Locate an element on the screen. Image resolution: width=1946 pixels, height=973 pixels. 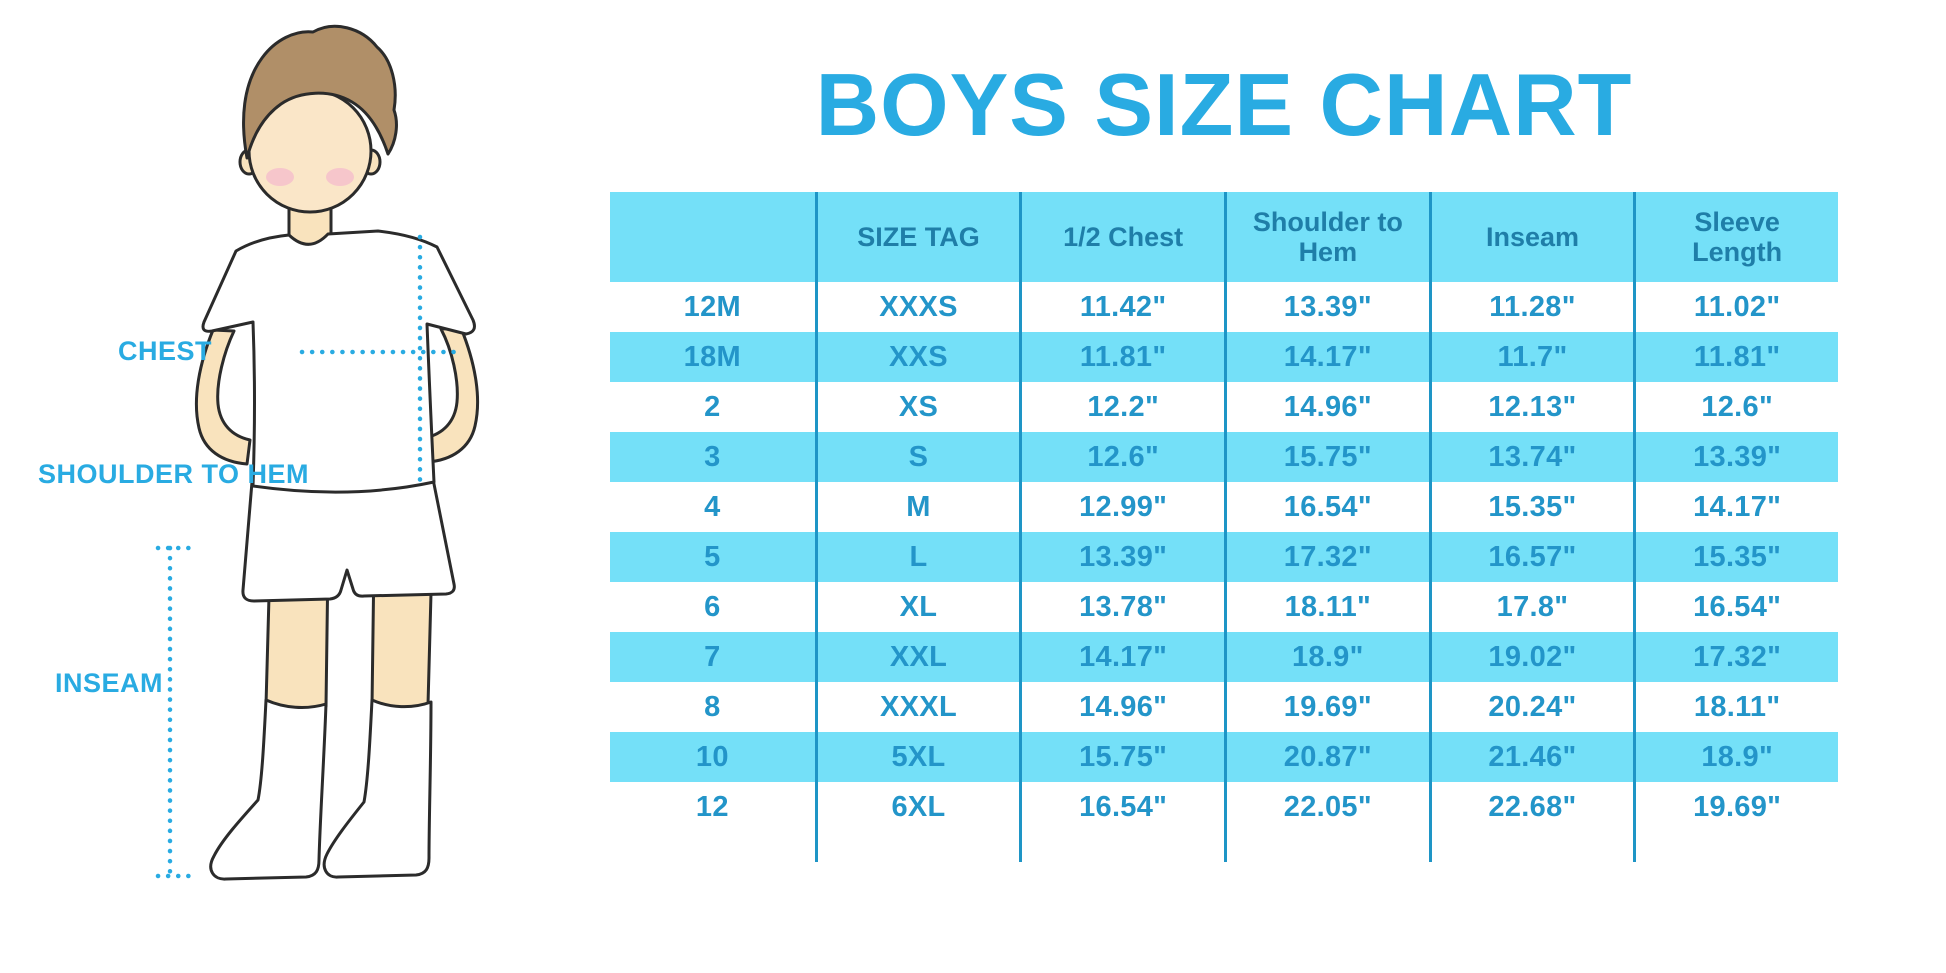
table-cell: 8 is located at coordinates (712, 706).